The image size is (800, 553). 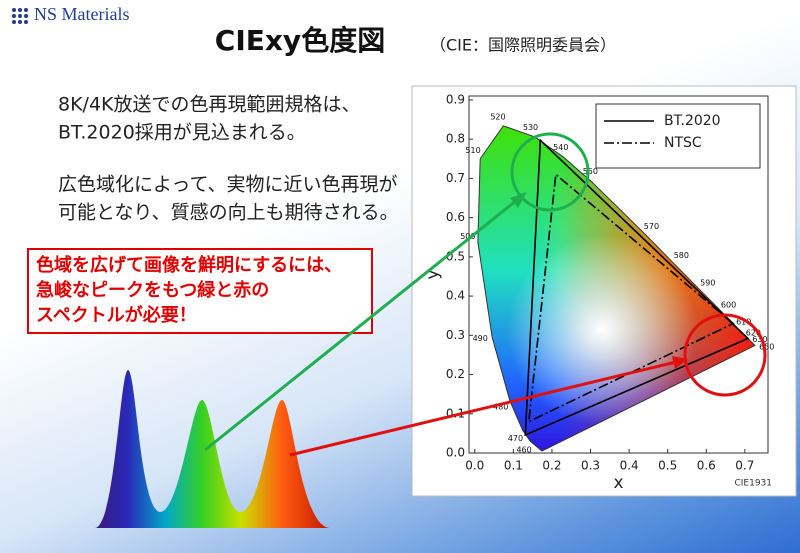 What do you see at coordinates (300, 40) in the screenshot?
I see `title: CIExy色度図` at bounding box center [300, 40].